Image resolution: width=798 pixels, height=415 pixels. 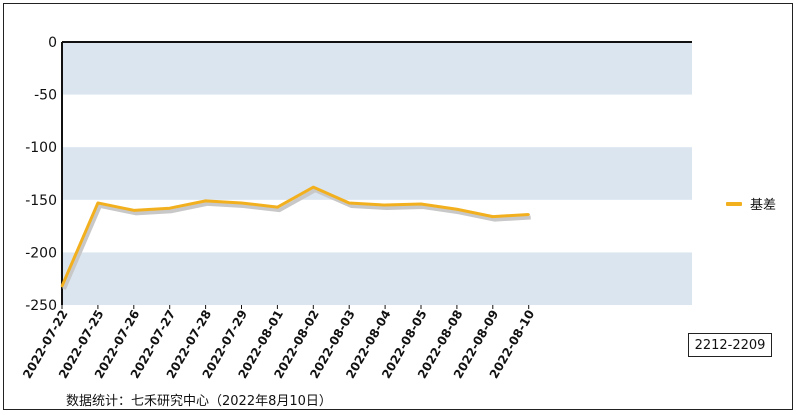 What do you see at coordinates (41, 148) in the screenshot?
I see `y-tick-label: -100` at bounding box center [41, 148].